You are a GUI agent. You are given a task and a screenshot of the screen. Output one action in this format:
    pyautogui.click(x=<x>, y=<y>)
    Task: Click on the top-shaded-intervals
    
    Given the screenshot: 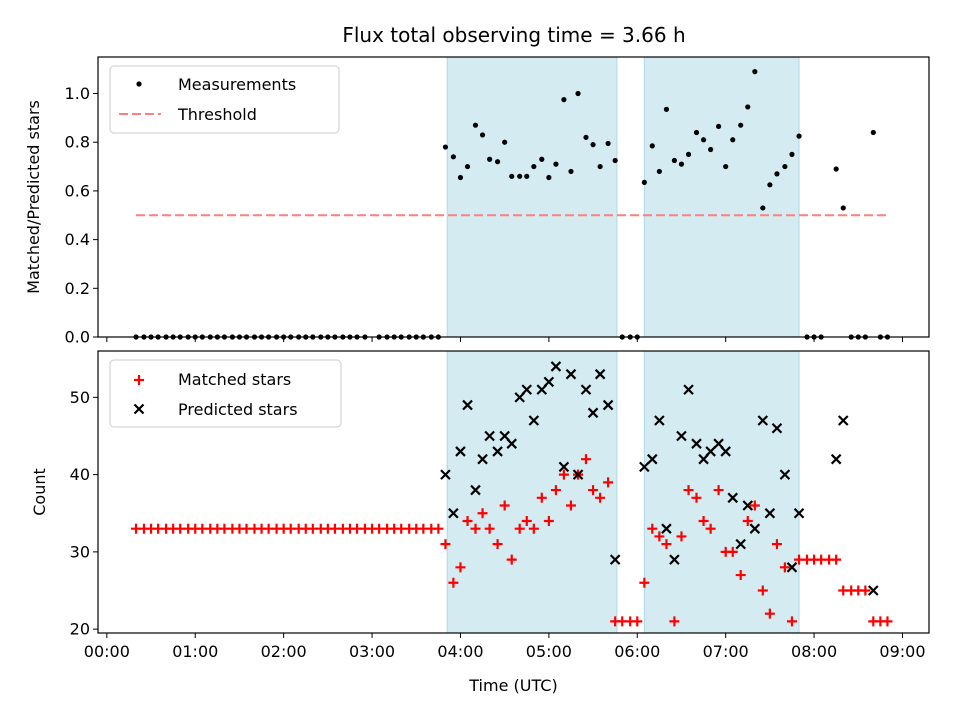 What is the action you would take?
    pyautogui.click(x=623, y=197)
    